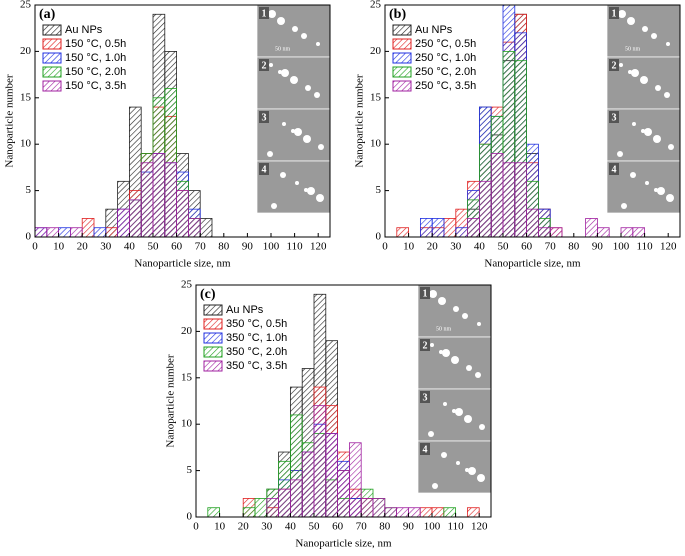 The height and width of the screenshot is (556, 685). What do you see at coordinates (360, 120) in the screenshot?
I see `y-axis-label: Nanoparticle number` at bounding box center [360, 120].